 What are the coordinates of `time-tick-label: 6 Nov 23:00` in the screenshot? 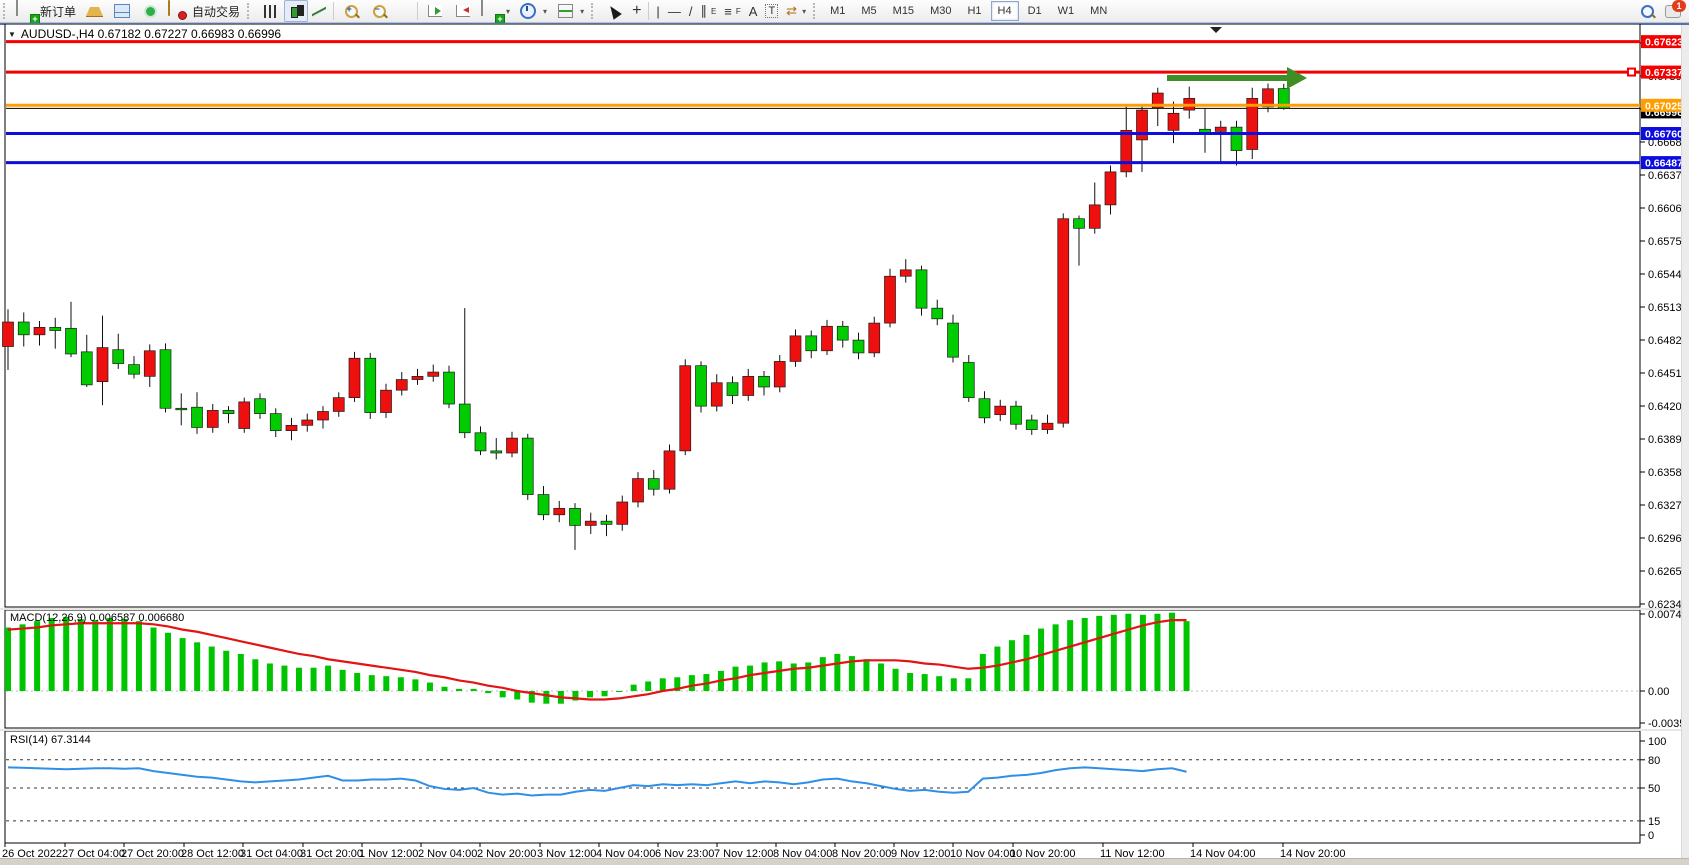 It's located at (684, 853).